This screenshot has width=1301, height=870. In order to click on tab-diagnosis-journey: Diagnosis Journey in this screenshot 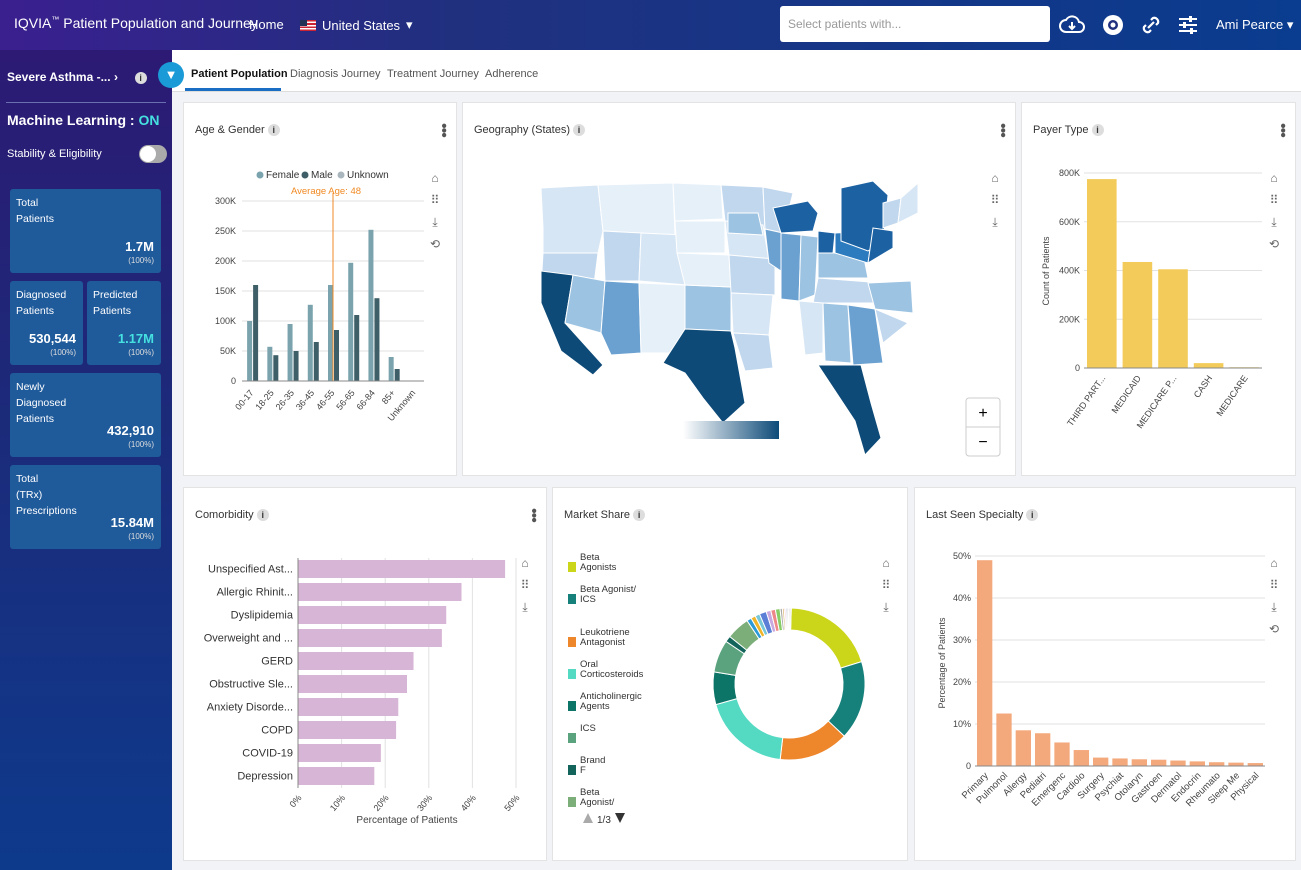, I will do `click(335, 74)`.